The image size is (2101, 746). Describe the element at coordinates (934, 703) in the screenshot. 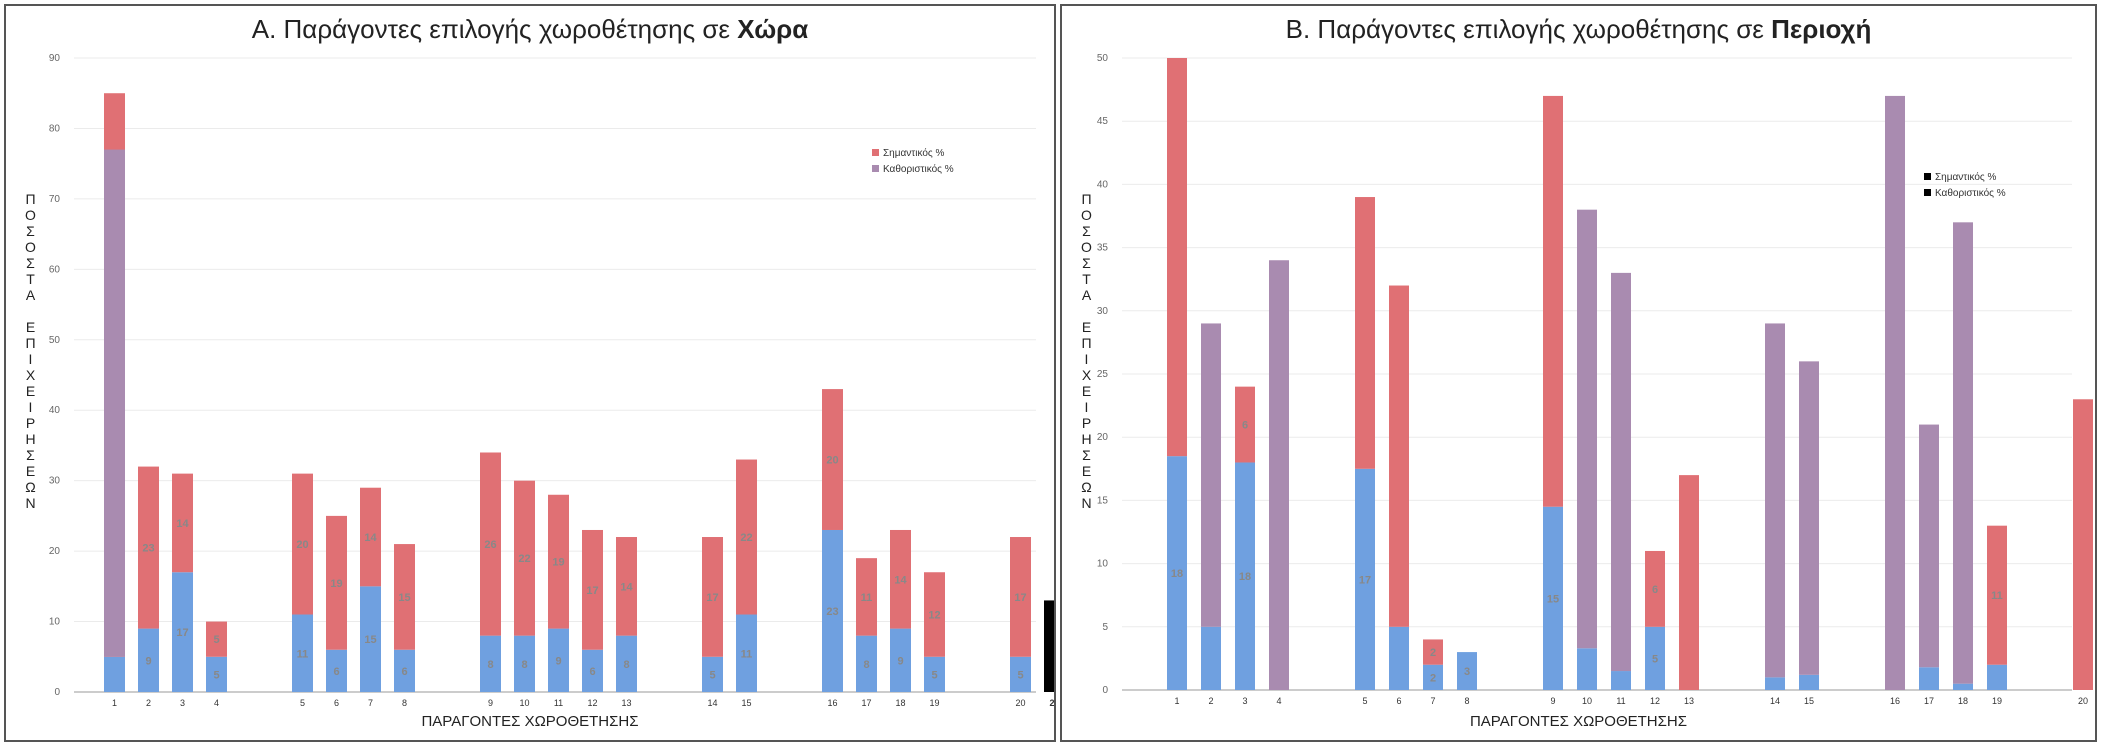

I see `chart-a-x-tick-label: 19` at that location.